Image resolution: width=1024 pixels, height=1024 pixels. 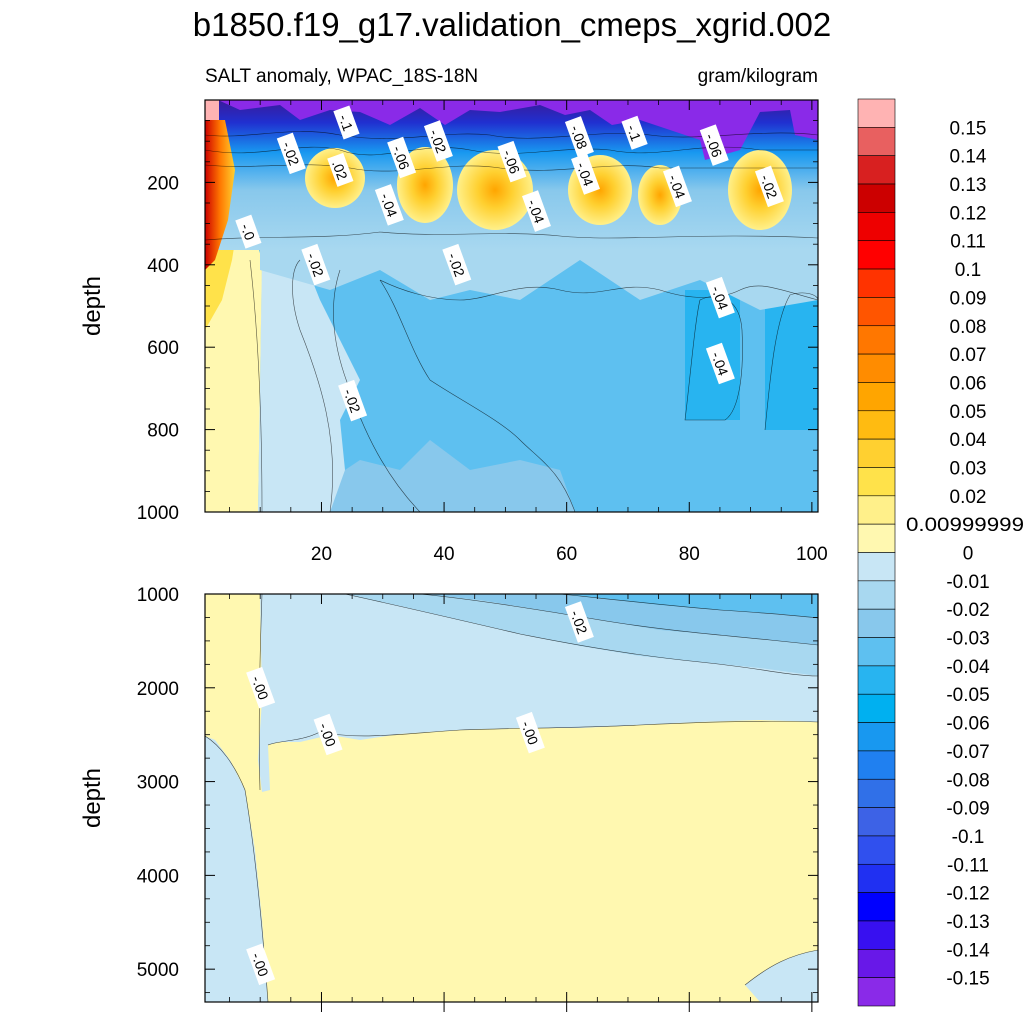 What do you see at coordinates (968, 242) in the screenshot?
I see `colorbar-label: 0.11` at bounding box center [968, 242].